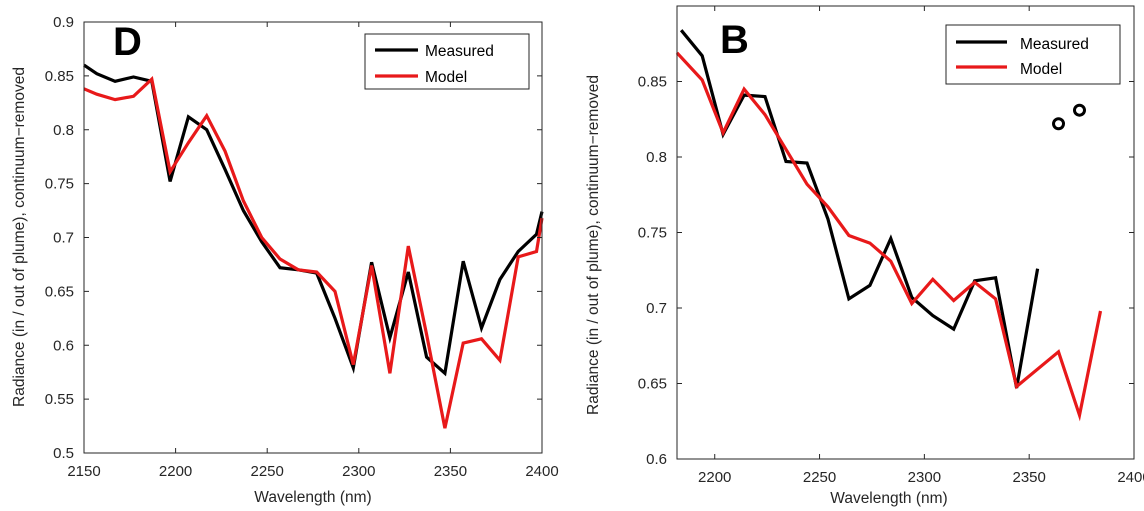 The height and width of the screenshot is (511, 1144). I want to click on y-tick-label: 0.5, so click(63, 453).